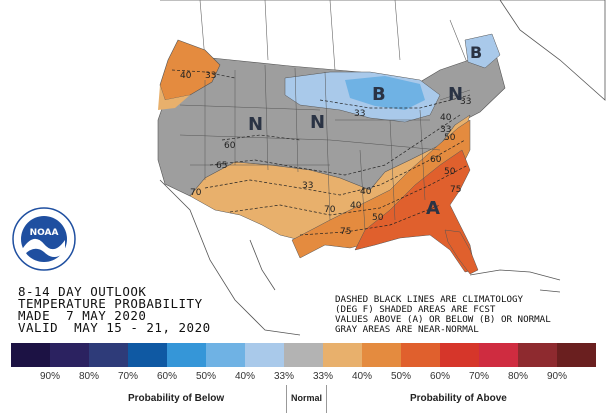  I want to click on mexico-outline, so click(230, 257).